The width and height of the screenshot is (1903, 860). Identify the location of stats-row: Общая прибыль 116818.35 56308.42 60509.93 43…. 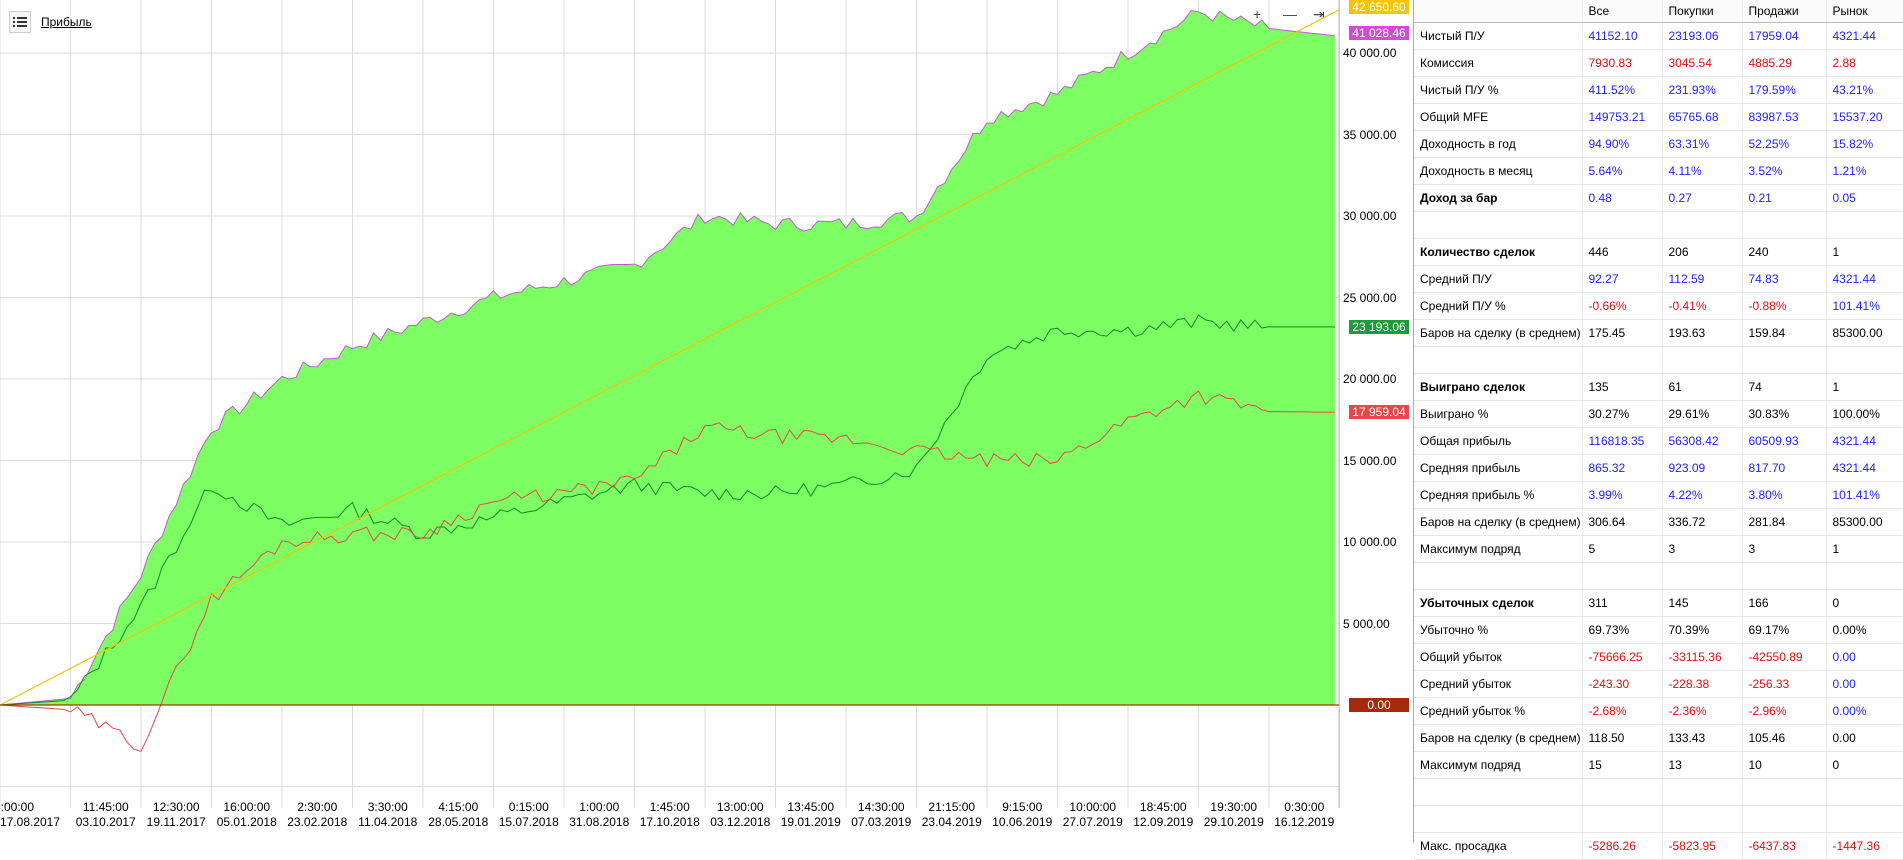
(1658, 441).